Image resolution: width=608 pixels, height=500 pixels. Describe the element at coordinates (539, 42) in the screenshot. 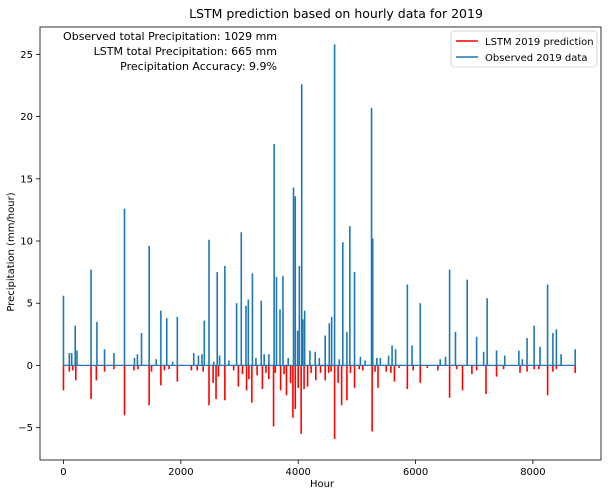

I see `legend-label-lstm-prediction: LSTM 2019 prediction` at that location.